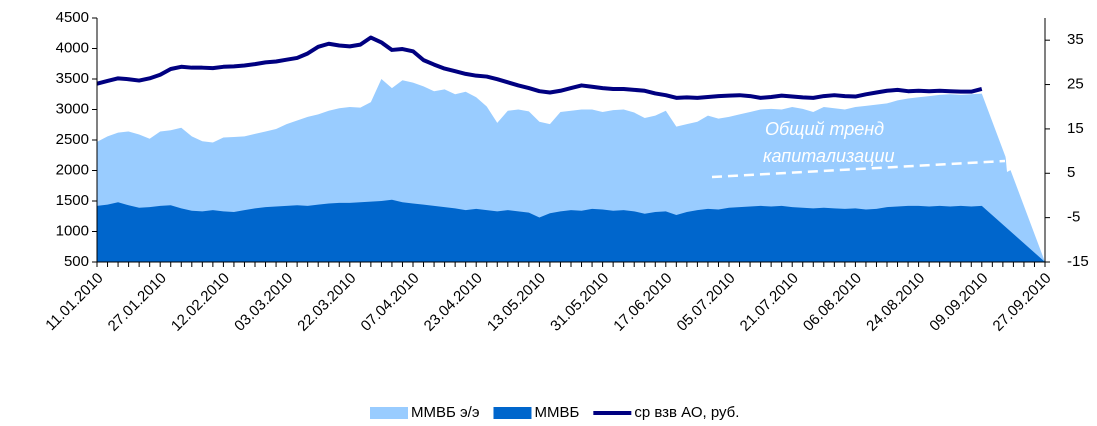 The image size is (1097, 426). Describe the element at coordinates (1071, 172) in the screenshot. I see `y2-tick-label: 5` at that location.